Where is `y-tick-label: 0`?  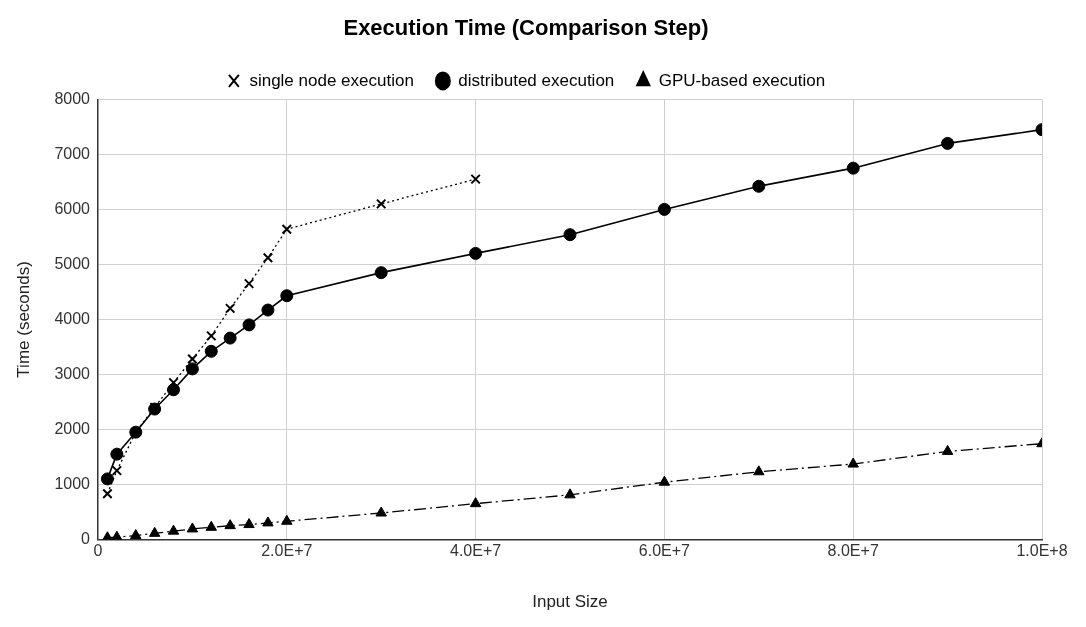
y-tick-label: 0 is located at coordinates (86, 538).